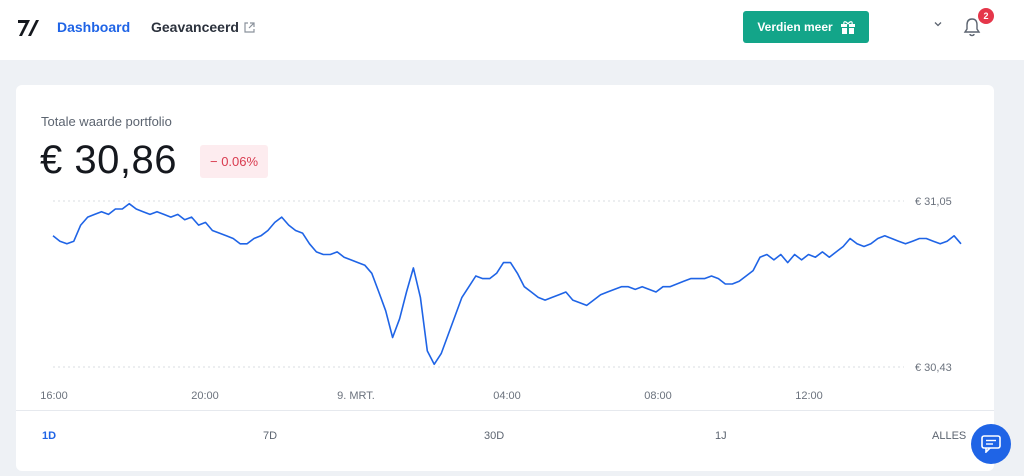 This screenshot has width=1024, height=476. I want to click on y-tick-label: € 31,05, so click(933, 202).